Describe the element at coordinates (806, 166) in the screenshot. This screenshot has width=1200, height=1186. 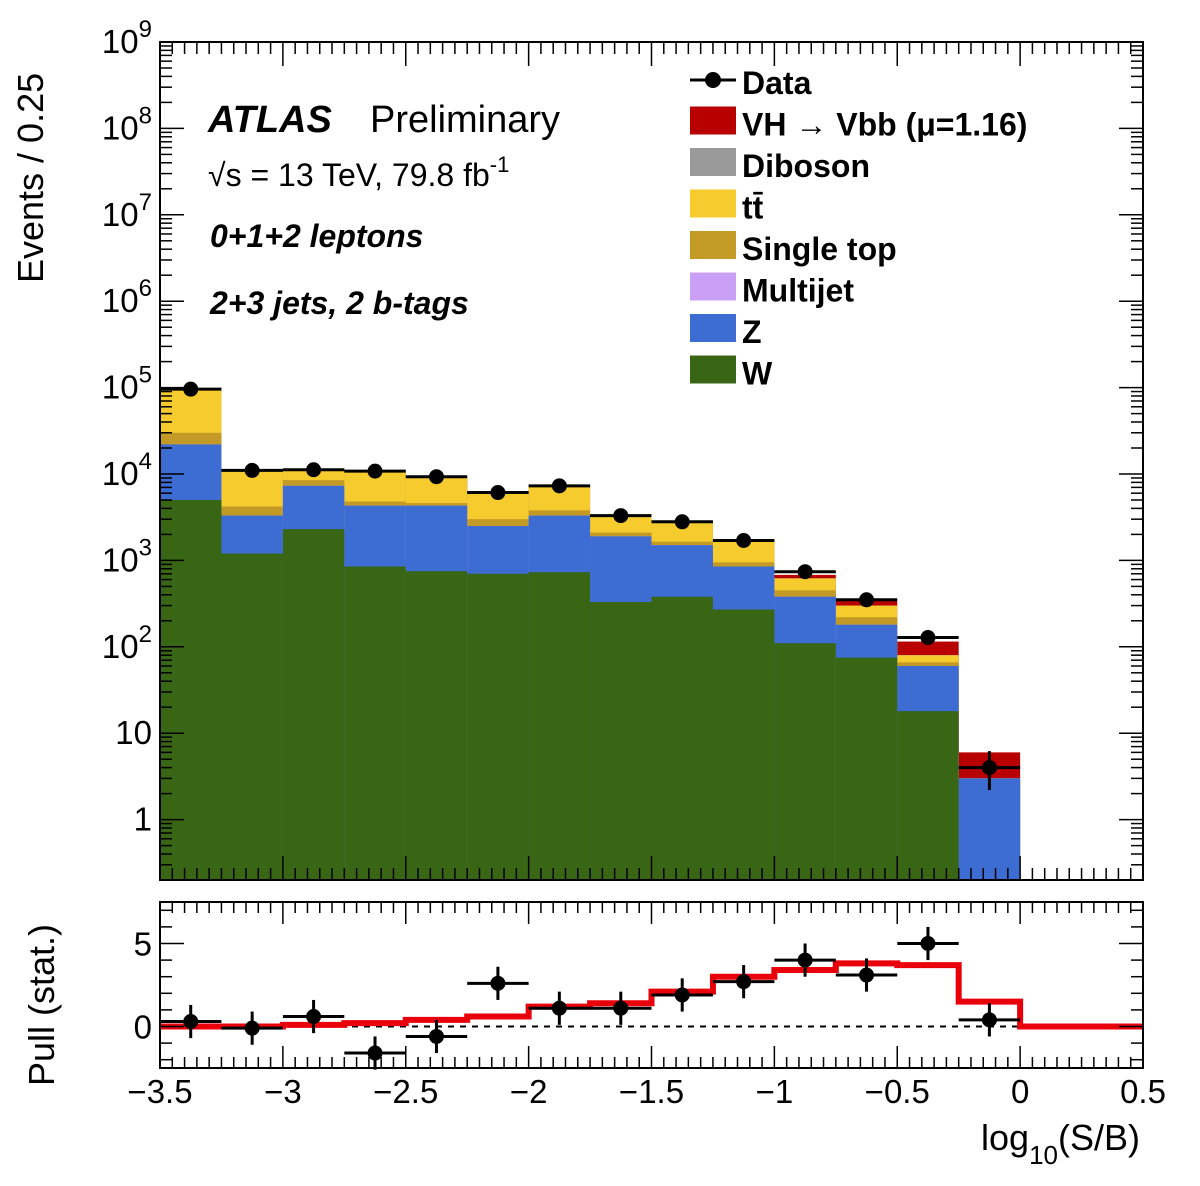
I see `legend-label-2: Diboson` at that location.